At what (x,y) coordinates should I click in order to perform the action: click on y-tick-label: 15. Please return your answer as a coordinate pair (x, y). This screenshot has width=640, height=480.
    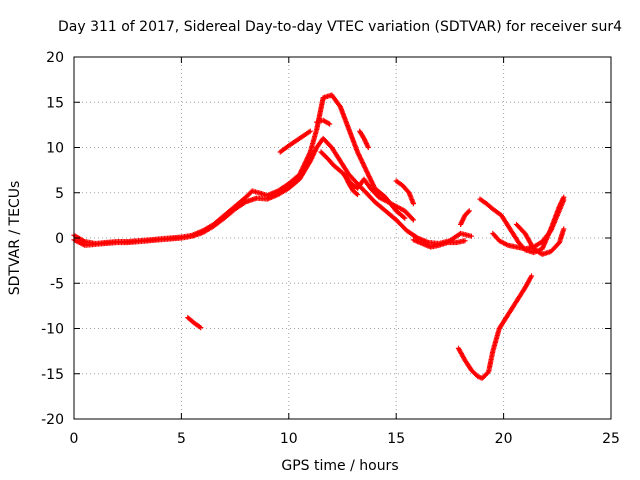
    Looking at the image, I should click on (55, 103).